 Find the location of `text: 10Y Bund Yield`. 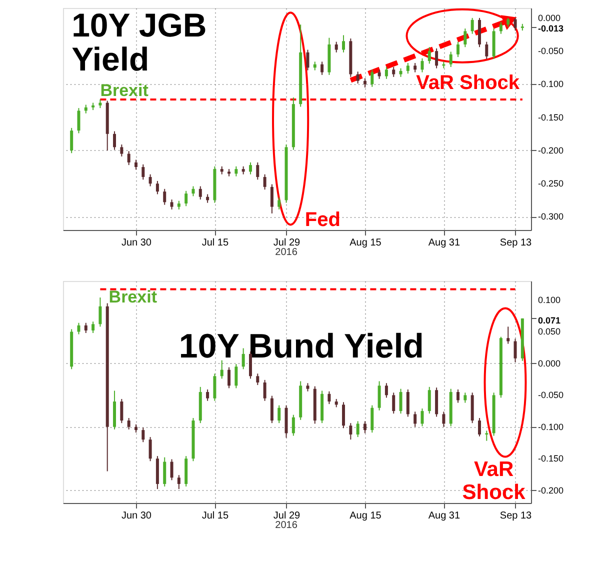

text: 10Y Bund Yield is located at coordinates (301, 346).